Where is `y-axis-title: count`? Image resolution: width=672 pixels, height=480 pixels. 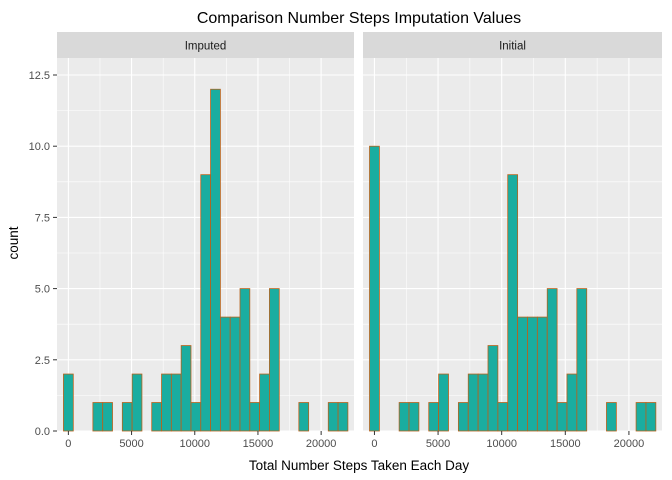 y-axis-title: count is located at coordinates (13, 242).